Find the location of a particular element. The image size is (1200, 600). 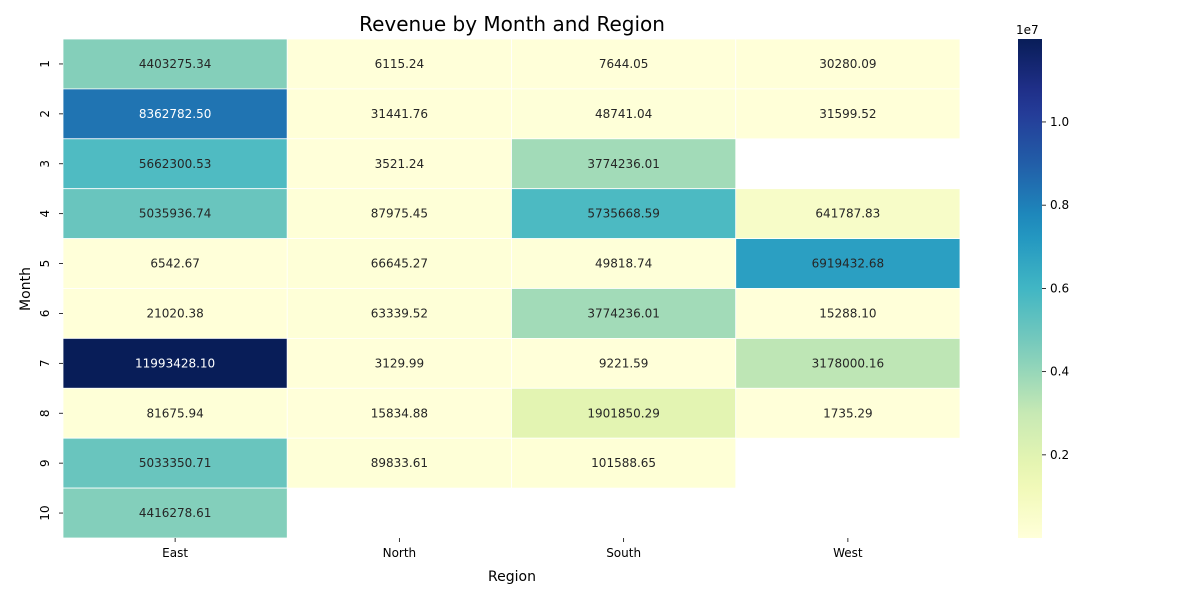

y-tick-label: 8 is located at coordinates (45, 413).